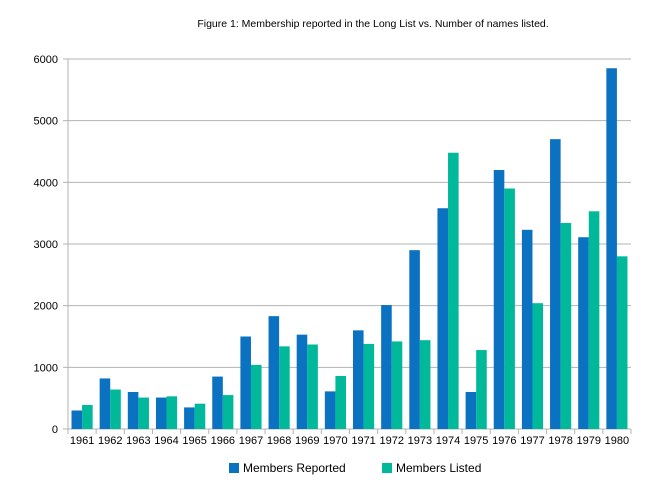  Describe the element at coordinates (166, 441) in the screenshot. I see `x-tick-label: 1964` at that location.